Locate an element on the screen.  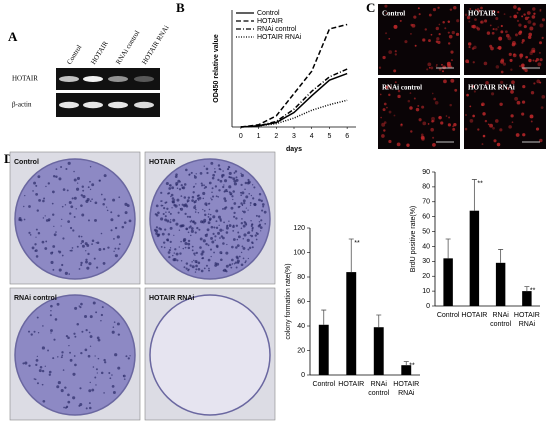
micrograph-label: HOTAIR is located at coordinates (482, 14).